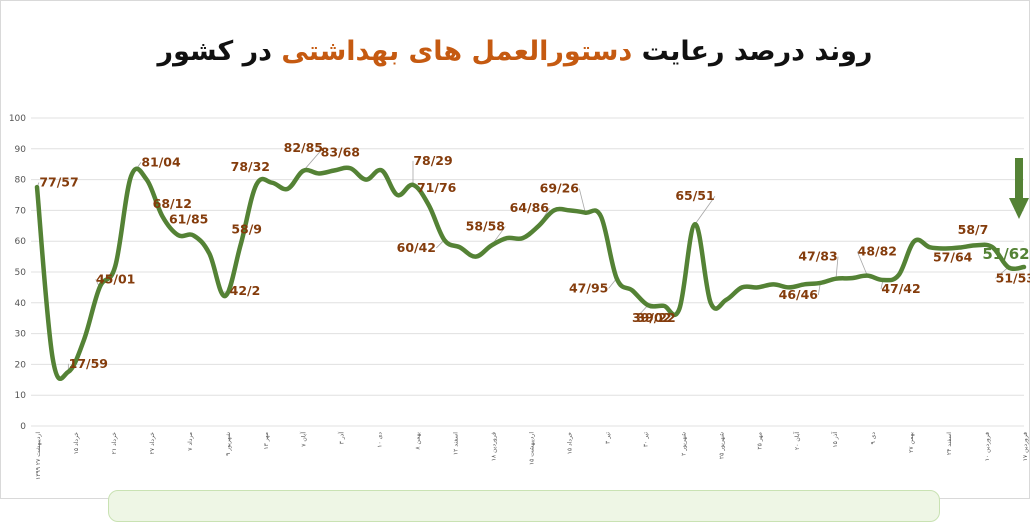  Describe the element at coordinates (416, 247) in the screenshot. I see `data-label: 60/42` at that location.